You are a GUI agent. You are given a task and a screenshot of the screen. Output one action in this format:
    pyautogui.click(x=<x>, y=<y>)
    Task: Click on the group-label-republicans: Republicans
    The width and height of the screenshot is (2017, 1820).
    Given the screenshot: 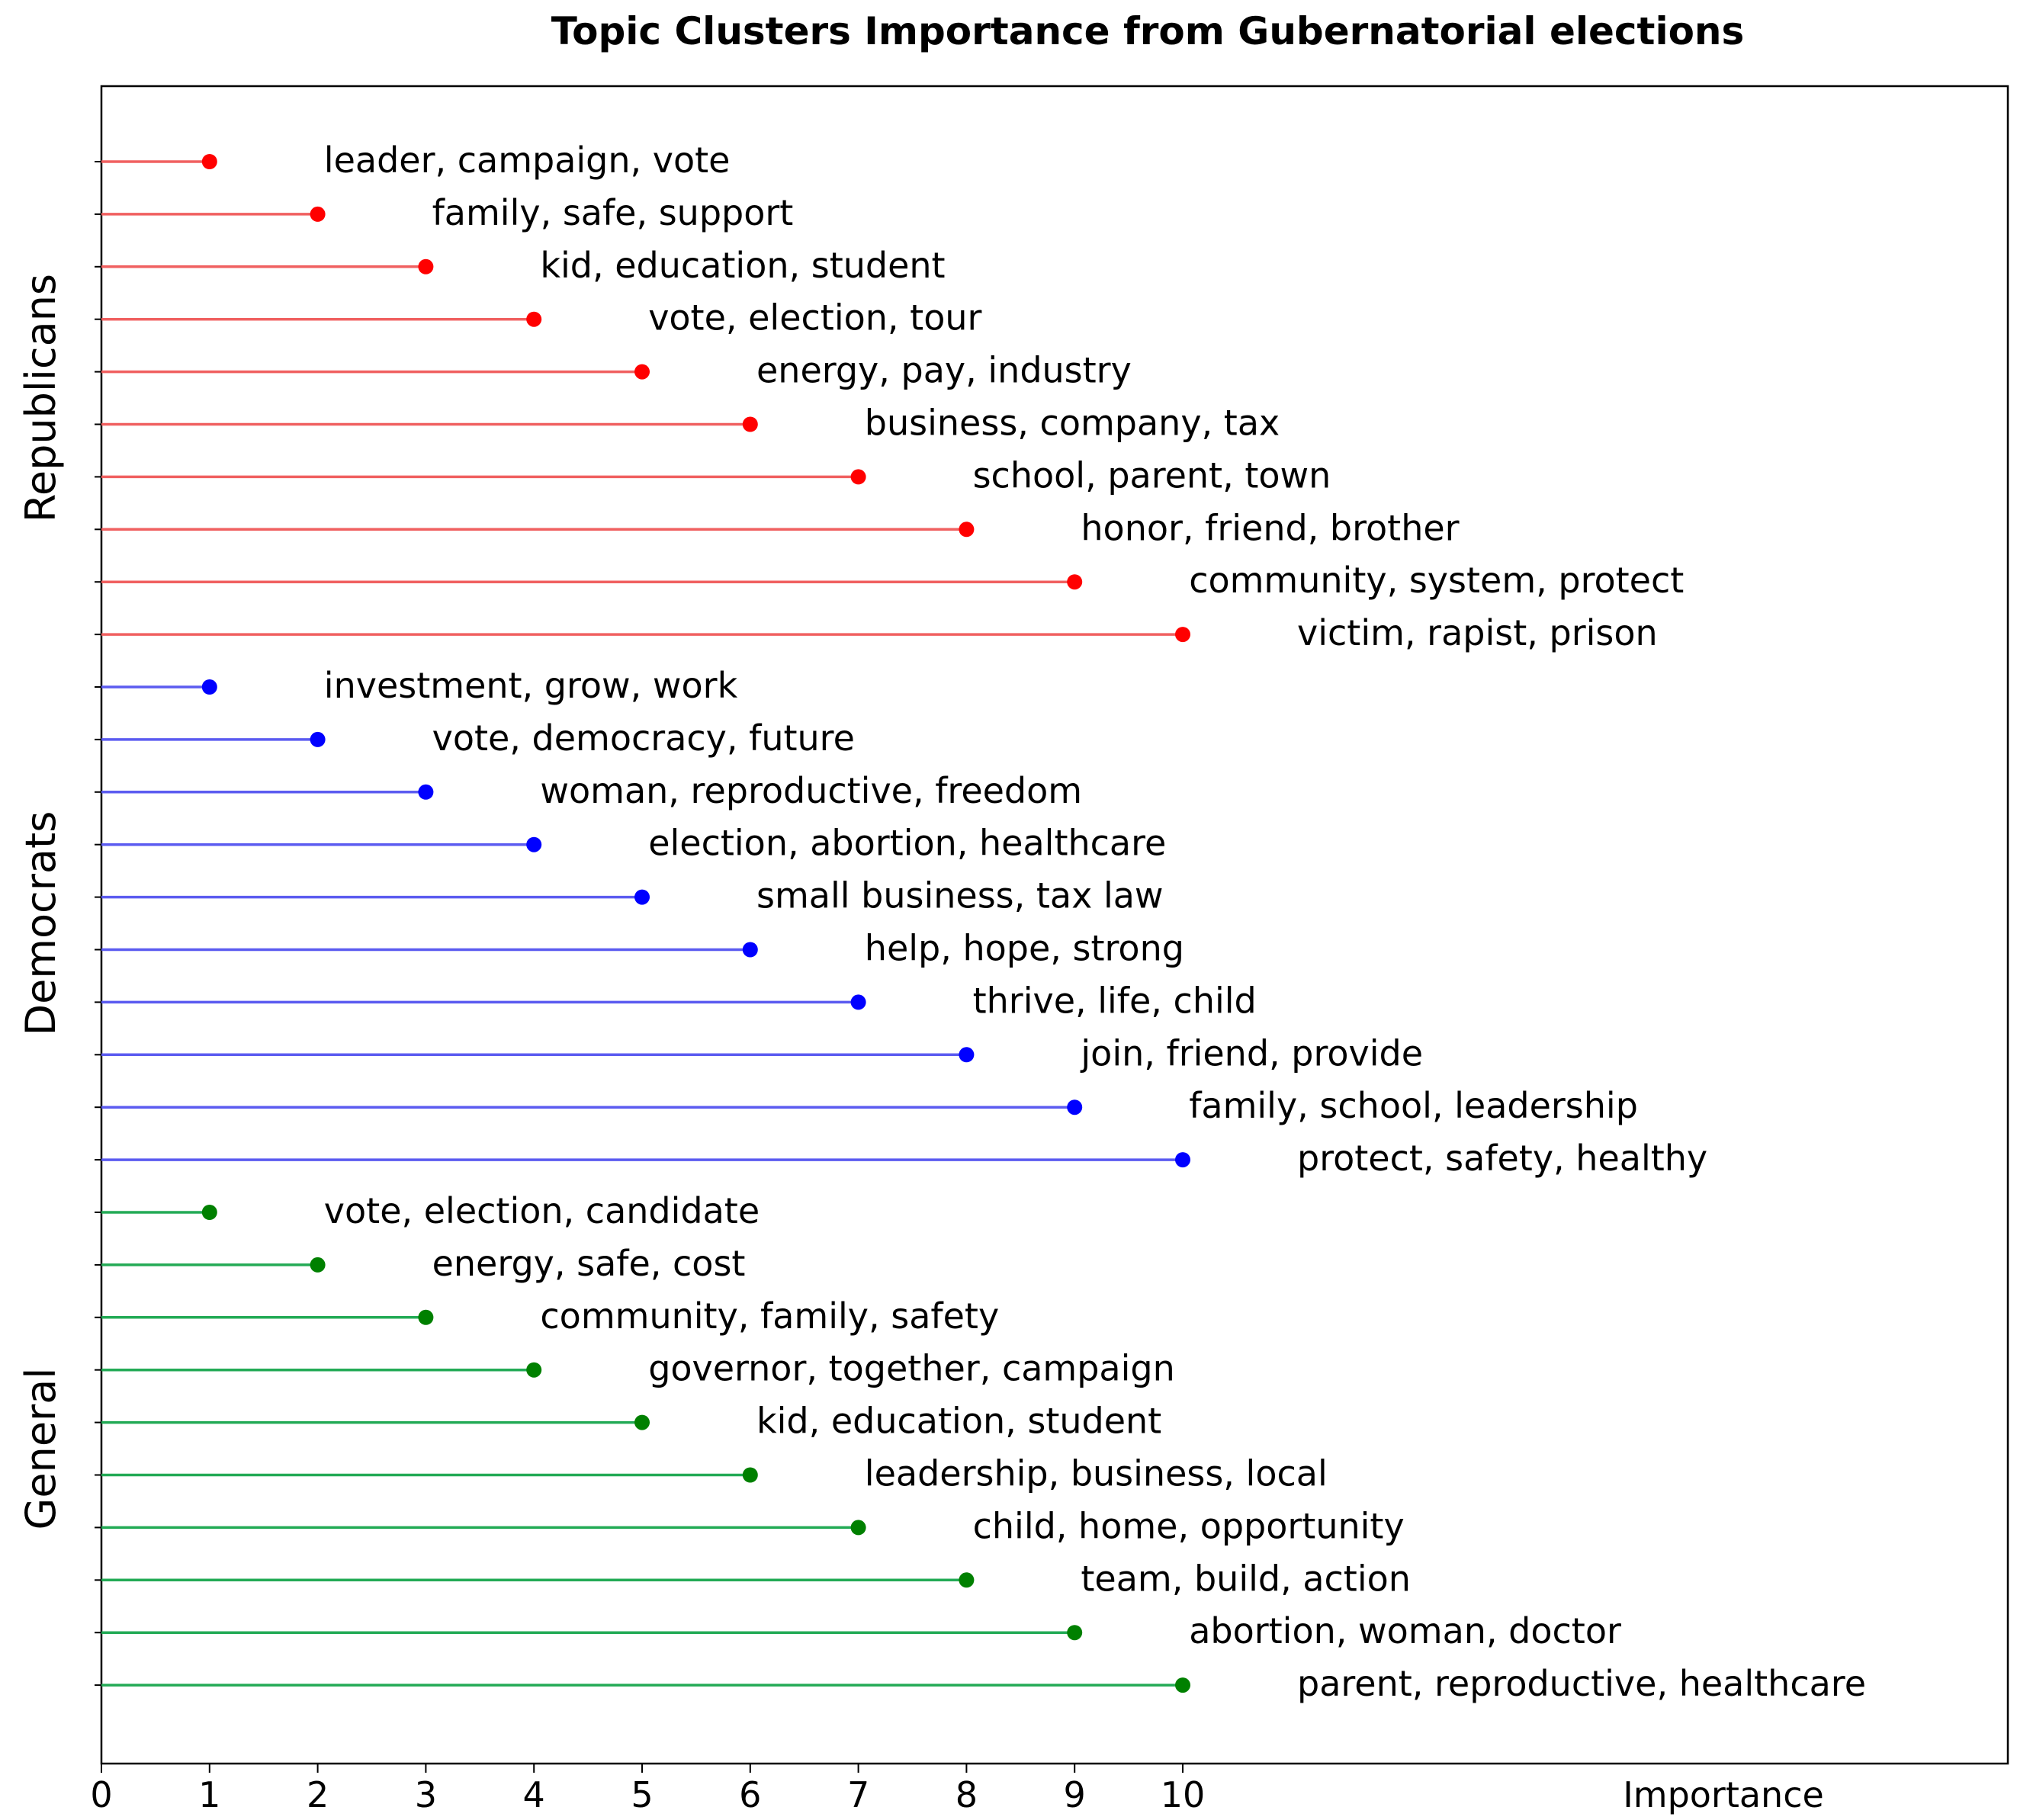 What is the action you would take?
    pyautogui.click(x=41, y=398)
    